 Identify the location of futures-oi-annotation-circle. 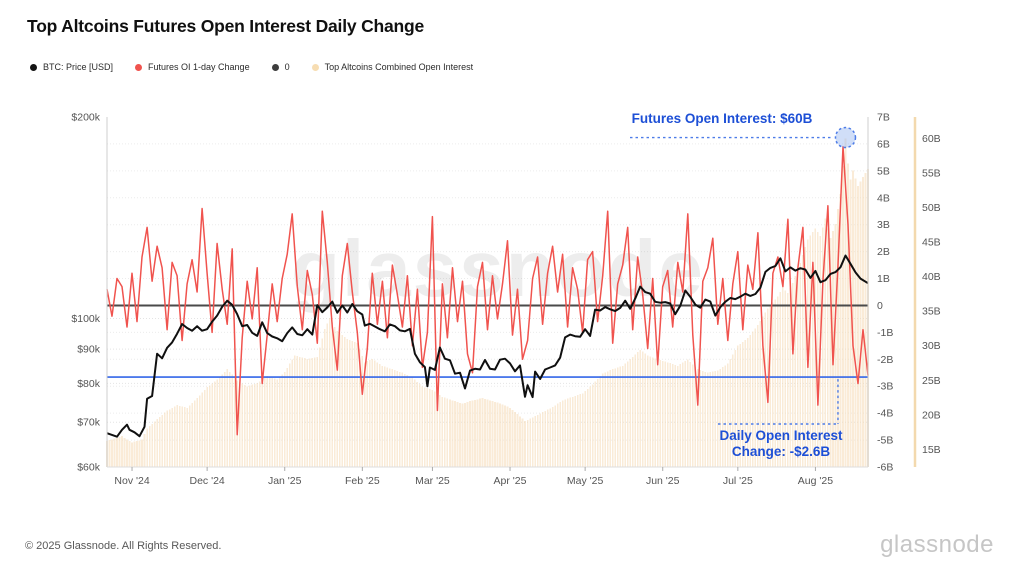
(845, 137).